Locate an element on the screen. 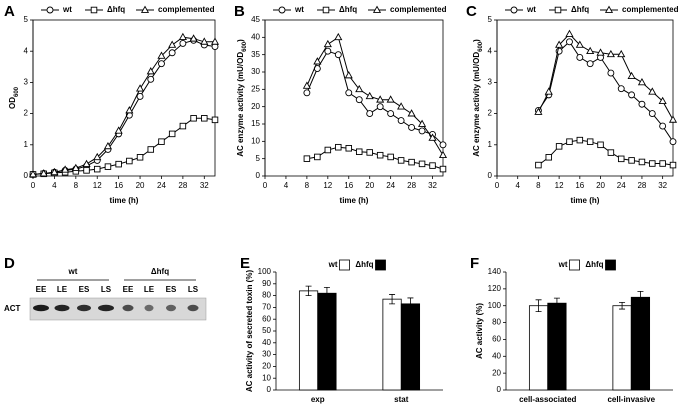 This screenshot has height=404, width=690. lane-label: EE is located at coordinates (128, 289).